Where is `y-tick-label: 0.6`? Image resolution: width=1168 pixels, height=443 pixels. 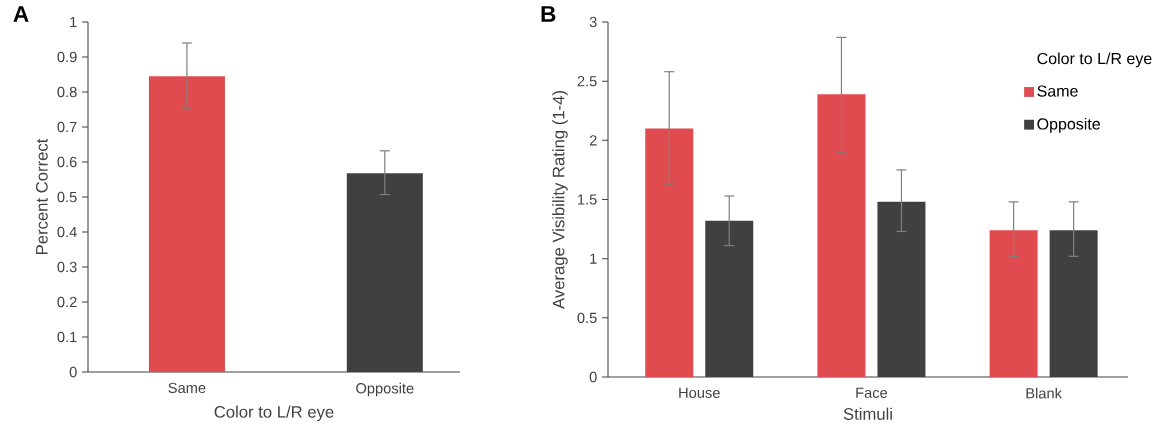
y-tick-label: 0.6 is located at coordinates (67, 162).